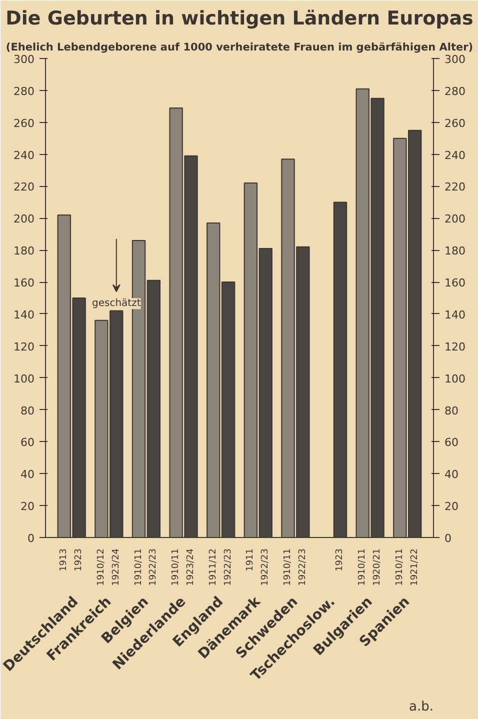  What do you see at coordinates (24, 379) in the screenshot?
I see `y-tick-label: 100` at bounding box center [24, 379].